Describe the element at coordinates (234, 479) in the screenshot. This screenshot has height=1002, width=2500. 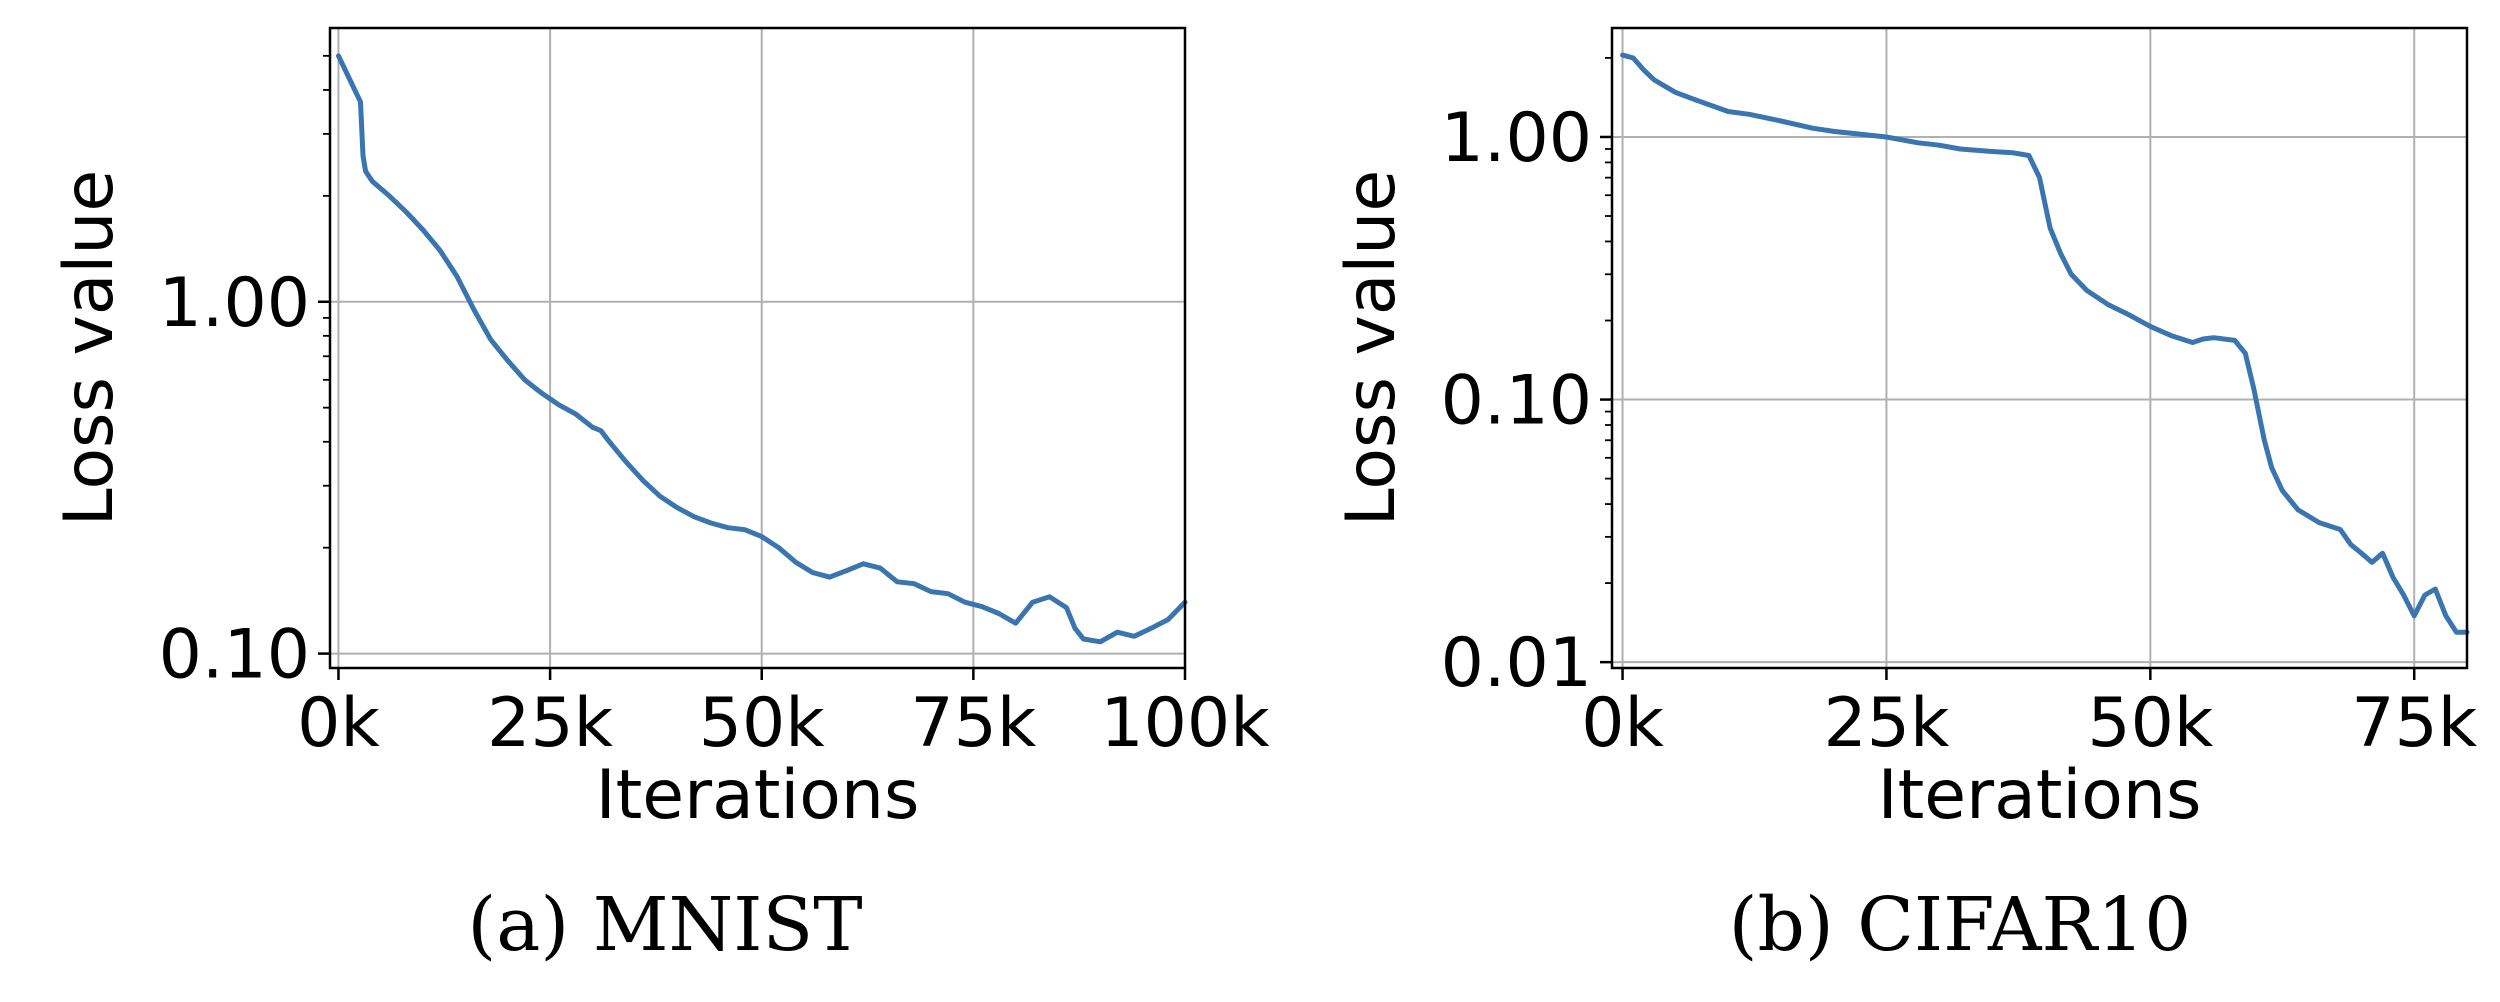
I see `y-tick-labels: 0.10 1.00` at that location.